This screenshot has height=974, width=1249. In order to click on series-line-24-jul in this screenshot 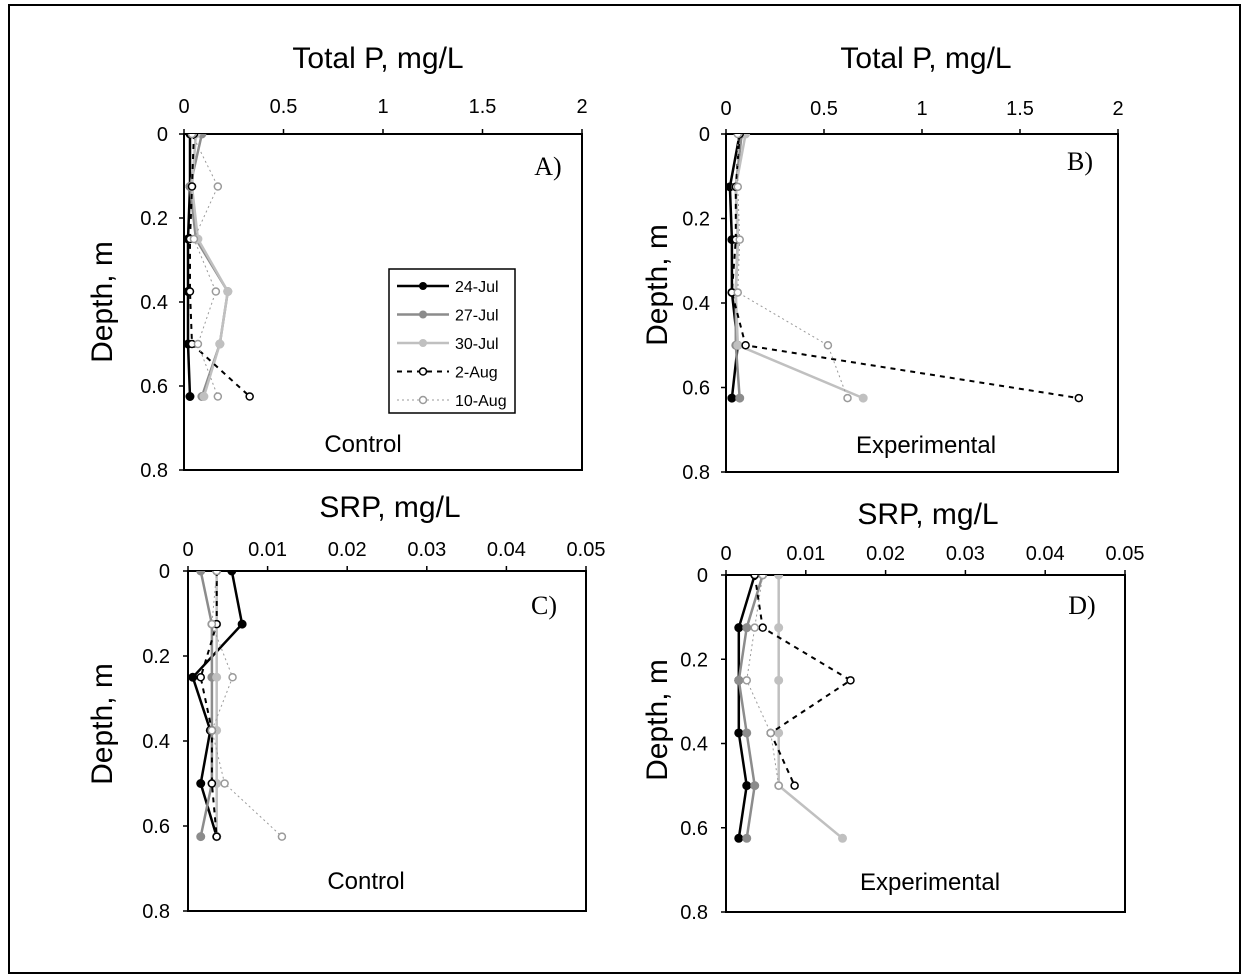, I will do `click(746, 707)`.